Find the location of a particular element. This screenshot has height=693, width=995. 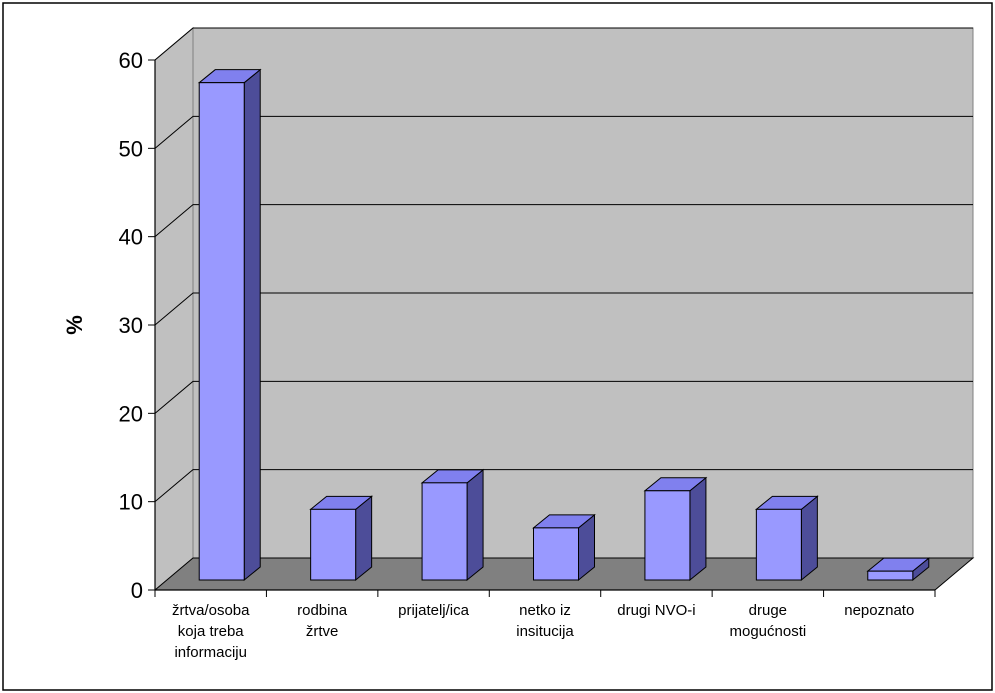

y-tick-label: 10 is located at coordinates (131, 502).